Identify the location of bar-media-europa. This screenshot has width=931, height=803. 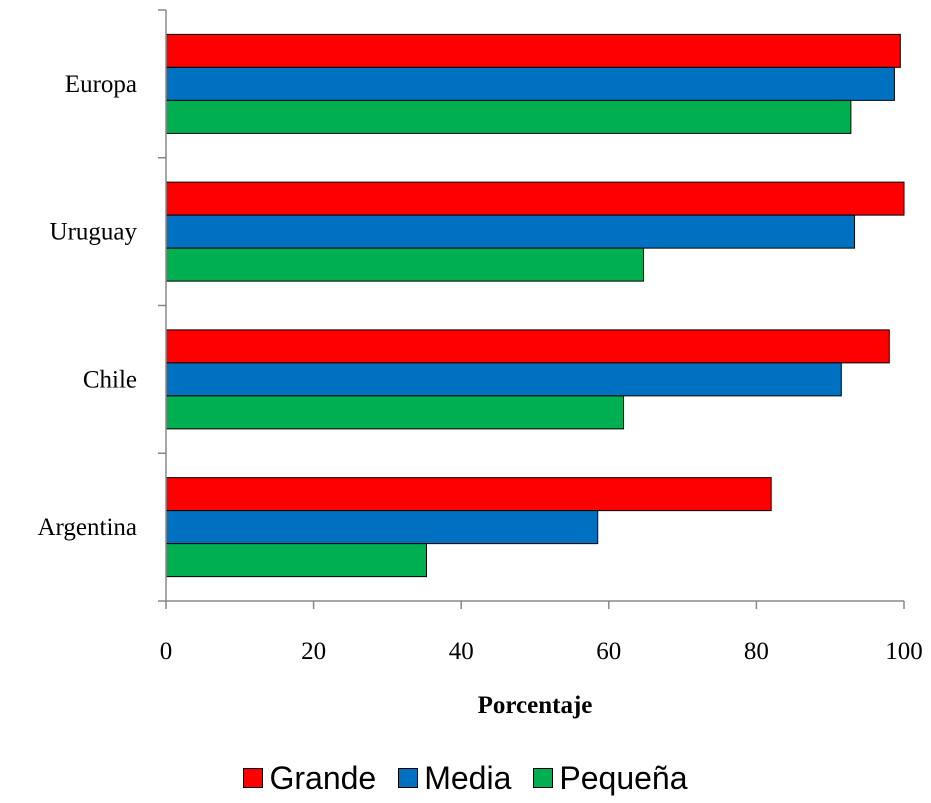
(530, 83).